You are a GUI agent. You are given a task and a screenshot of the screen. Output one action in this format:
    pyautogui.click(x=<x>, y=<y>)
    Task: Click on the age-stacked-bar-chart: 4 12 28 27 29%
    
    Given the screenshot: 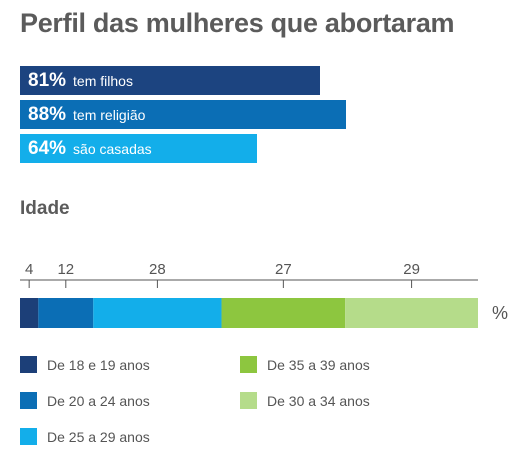 What is the action you would take?
    pyautogui.click(x=264, y=294)
    